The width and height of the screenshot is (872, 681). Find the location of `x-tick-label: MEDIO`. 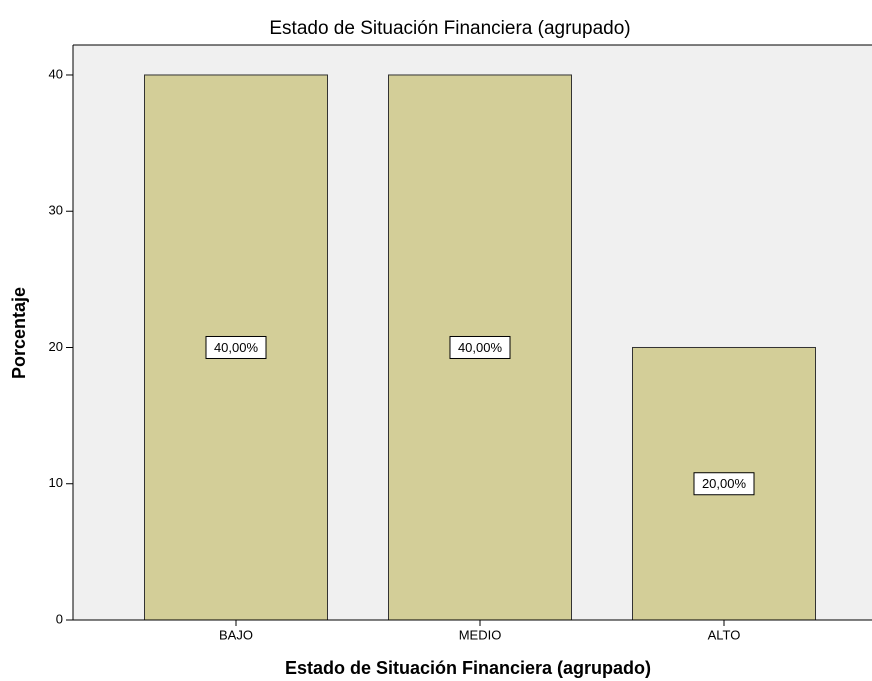

x-tick-label: MEDIO is located at coordinates (480, 634).